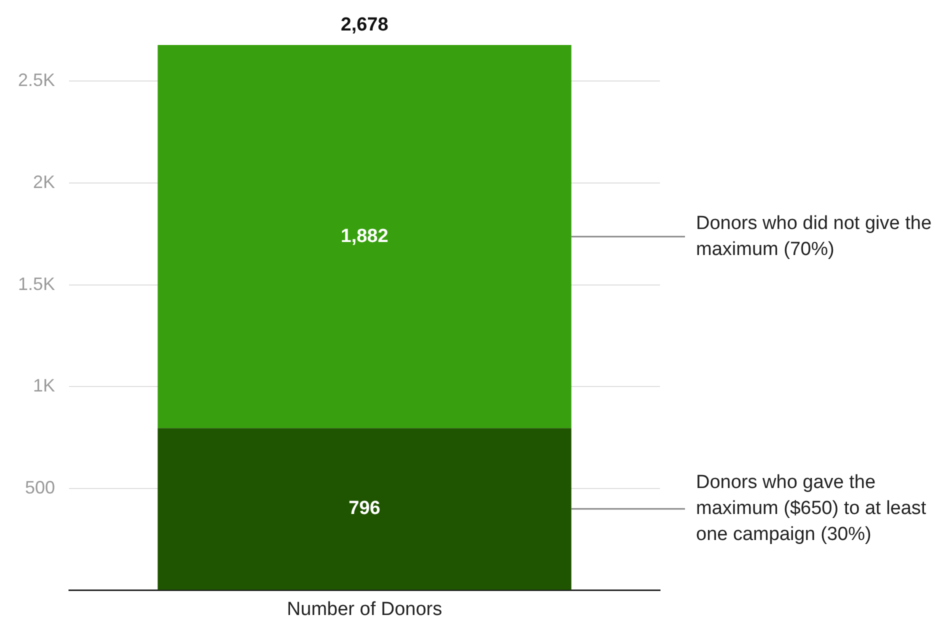 This screenshot has height=633, width=936. Describe the element at coordinates (37, 284) in the screenshot. I see `y-tick-label: 1.5K` at that location.